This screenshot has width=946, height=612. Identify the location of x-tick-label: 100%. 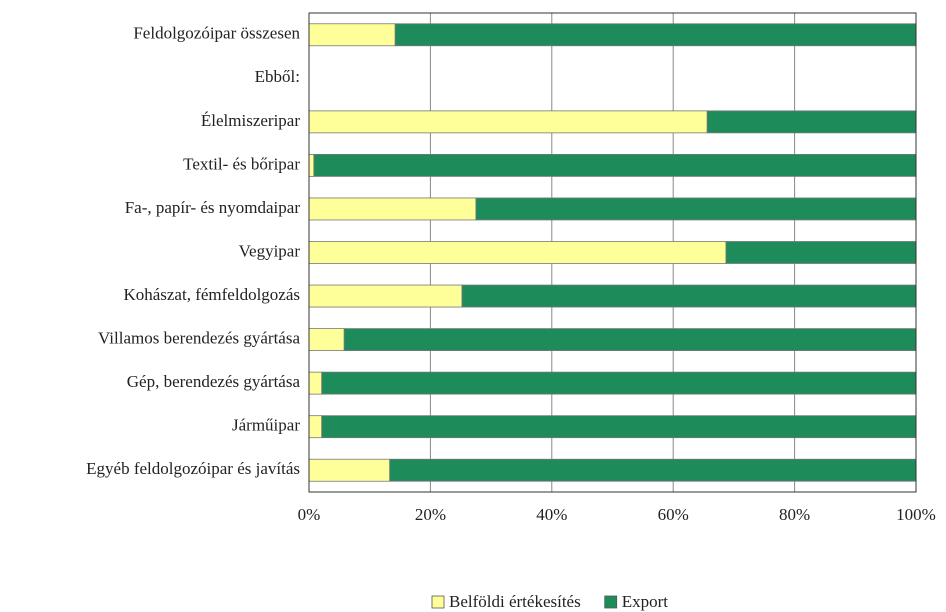
(916, 514).